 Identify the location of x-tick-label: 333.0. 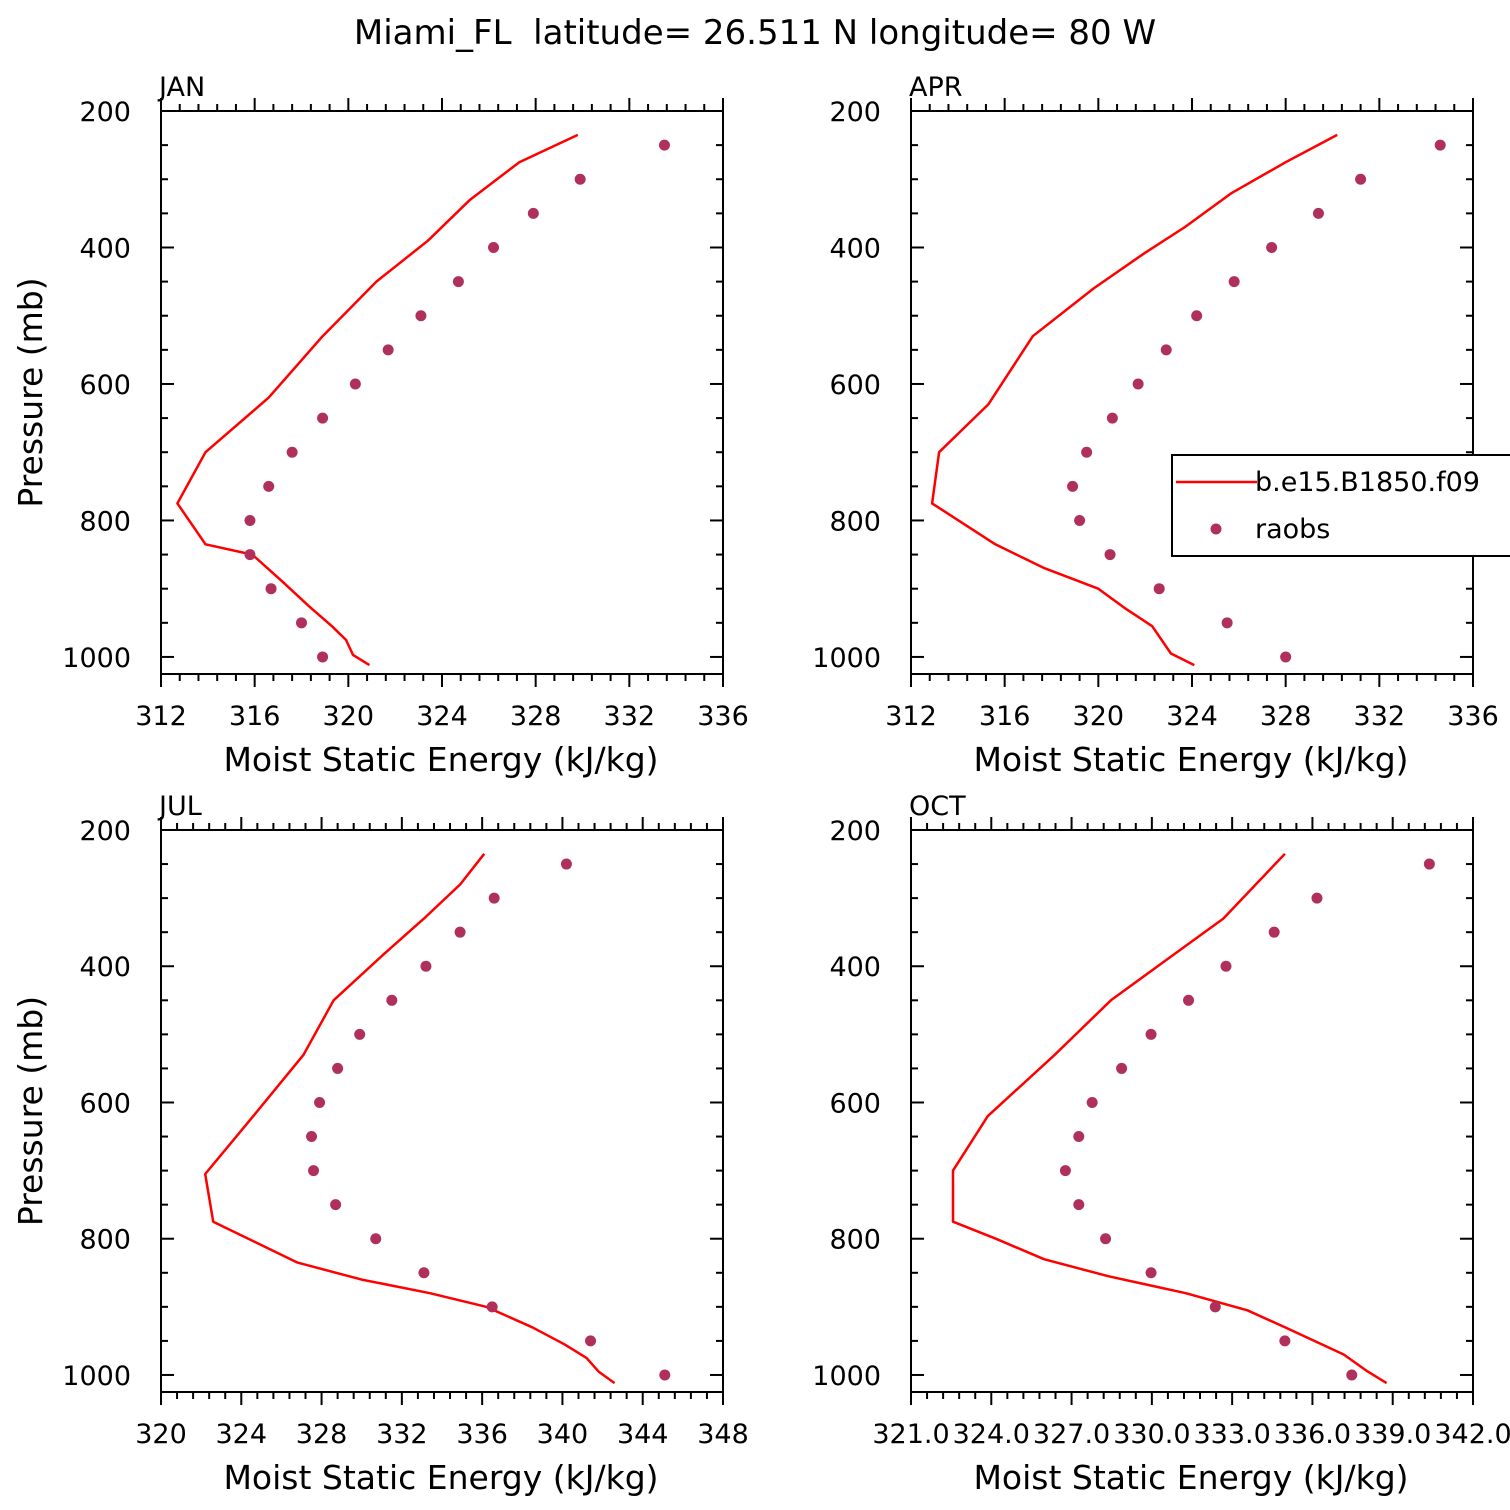
(1231, 1434).